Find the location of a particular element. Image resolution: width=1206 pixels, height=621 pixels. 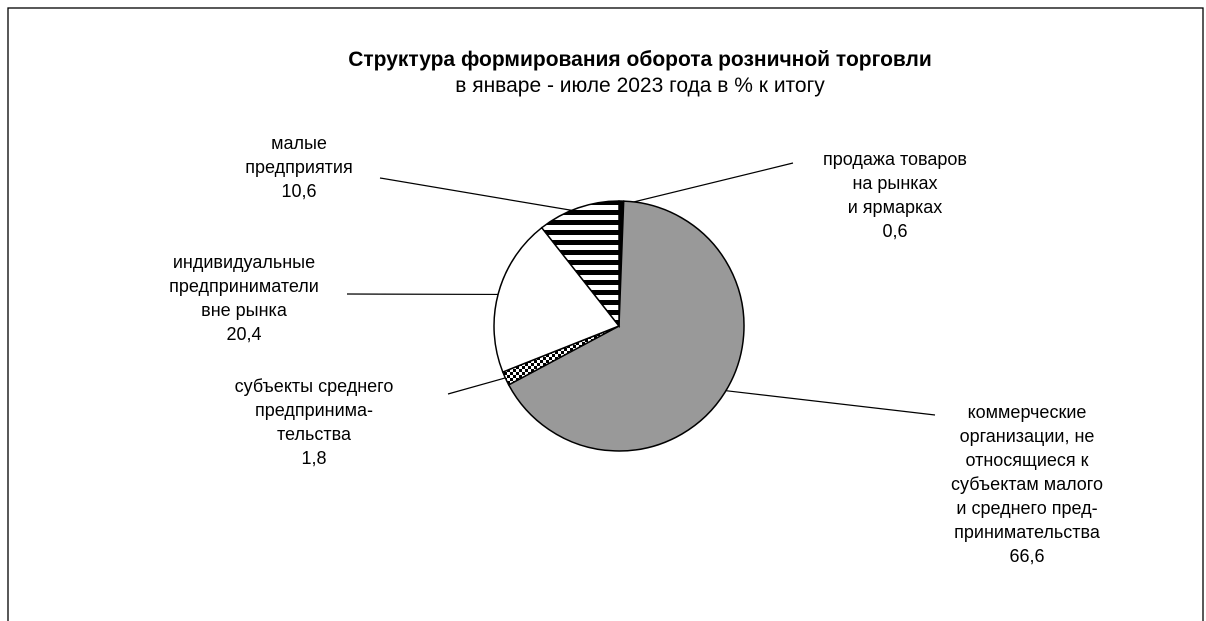

slice-value-label: 1,8 is located at coordinates (313, 458).